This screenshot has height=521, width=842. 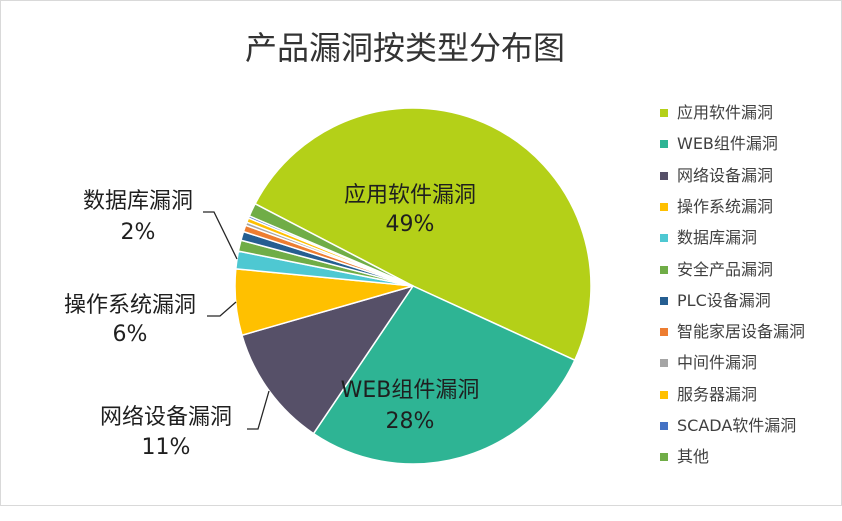 I want to click on data-label-name-2: WEB组件漏洞, so click(x=410, y=390).